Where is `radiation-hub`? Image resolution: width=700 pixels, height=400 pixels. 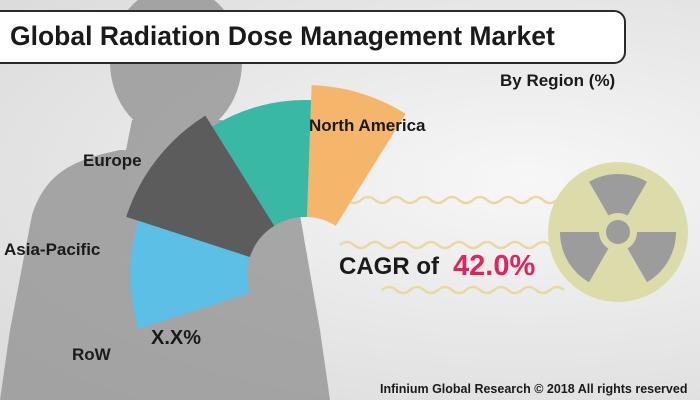 radiation-hub is located at coordinates (618, 232).